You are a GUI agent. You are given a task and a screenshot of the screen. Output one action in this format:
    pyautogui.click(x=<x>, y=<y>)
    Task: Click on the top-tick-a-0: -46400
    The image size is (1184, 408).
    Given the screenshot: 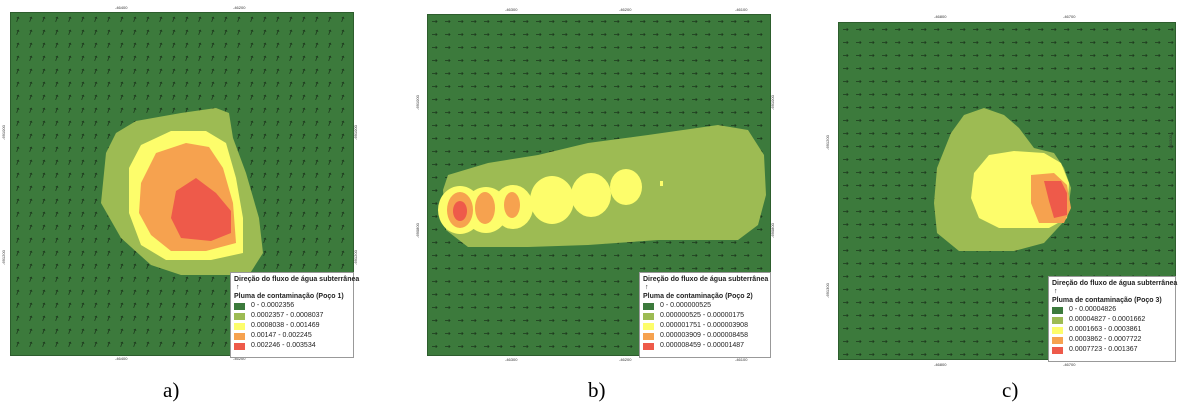 What is the action you would take?
    pyautogui.click(x=121, y=7)
    